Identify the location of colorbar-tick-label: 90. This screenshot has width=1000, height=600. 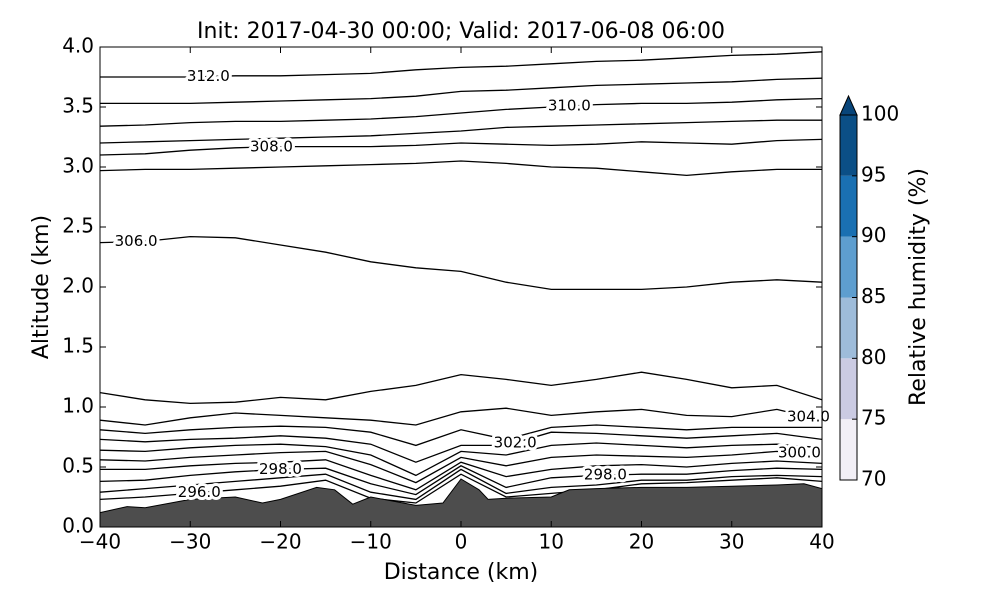
(873, 235).